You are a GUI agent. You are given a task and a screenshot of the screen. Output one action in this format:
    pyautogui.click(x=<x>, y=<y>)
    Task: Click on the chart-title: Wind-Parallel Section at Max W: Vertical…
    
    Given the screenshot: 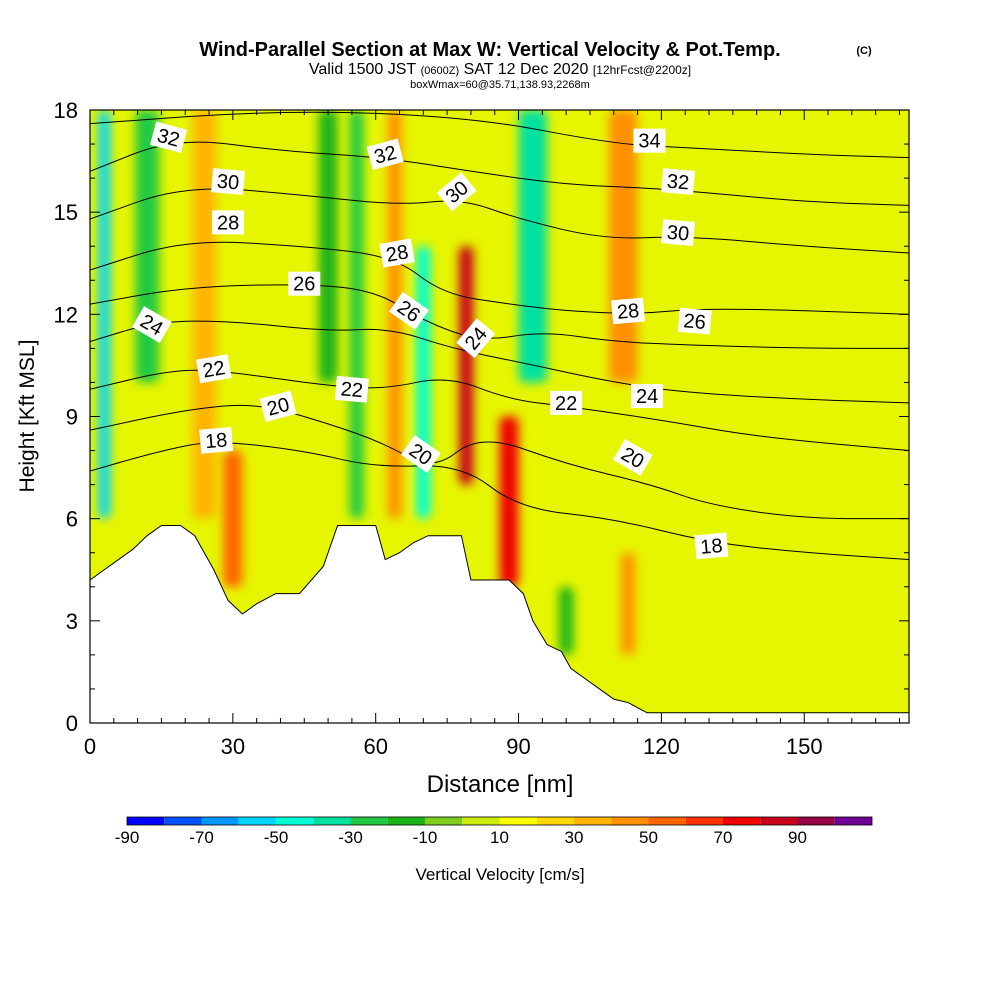 What is the action you would take?
    pyautogui.click(x=489, y=50)
    